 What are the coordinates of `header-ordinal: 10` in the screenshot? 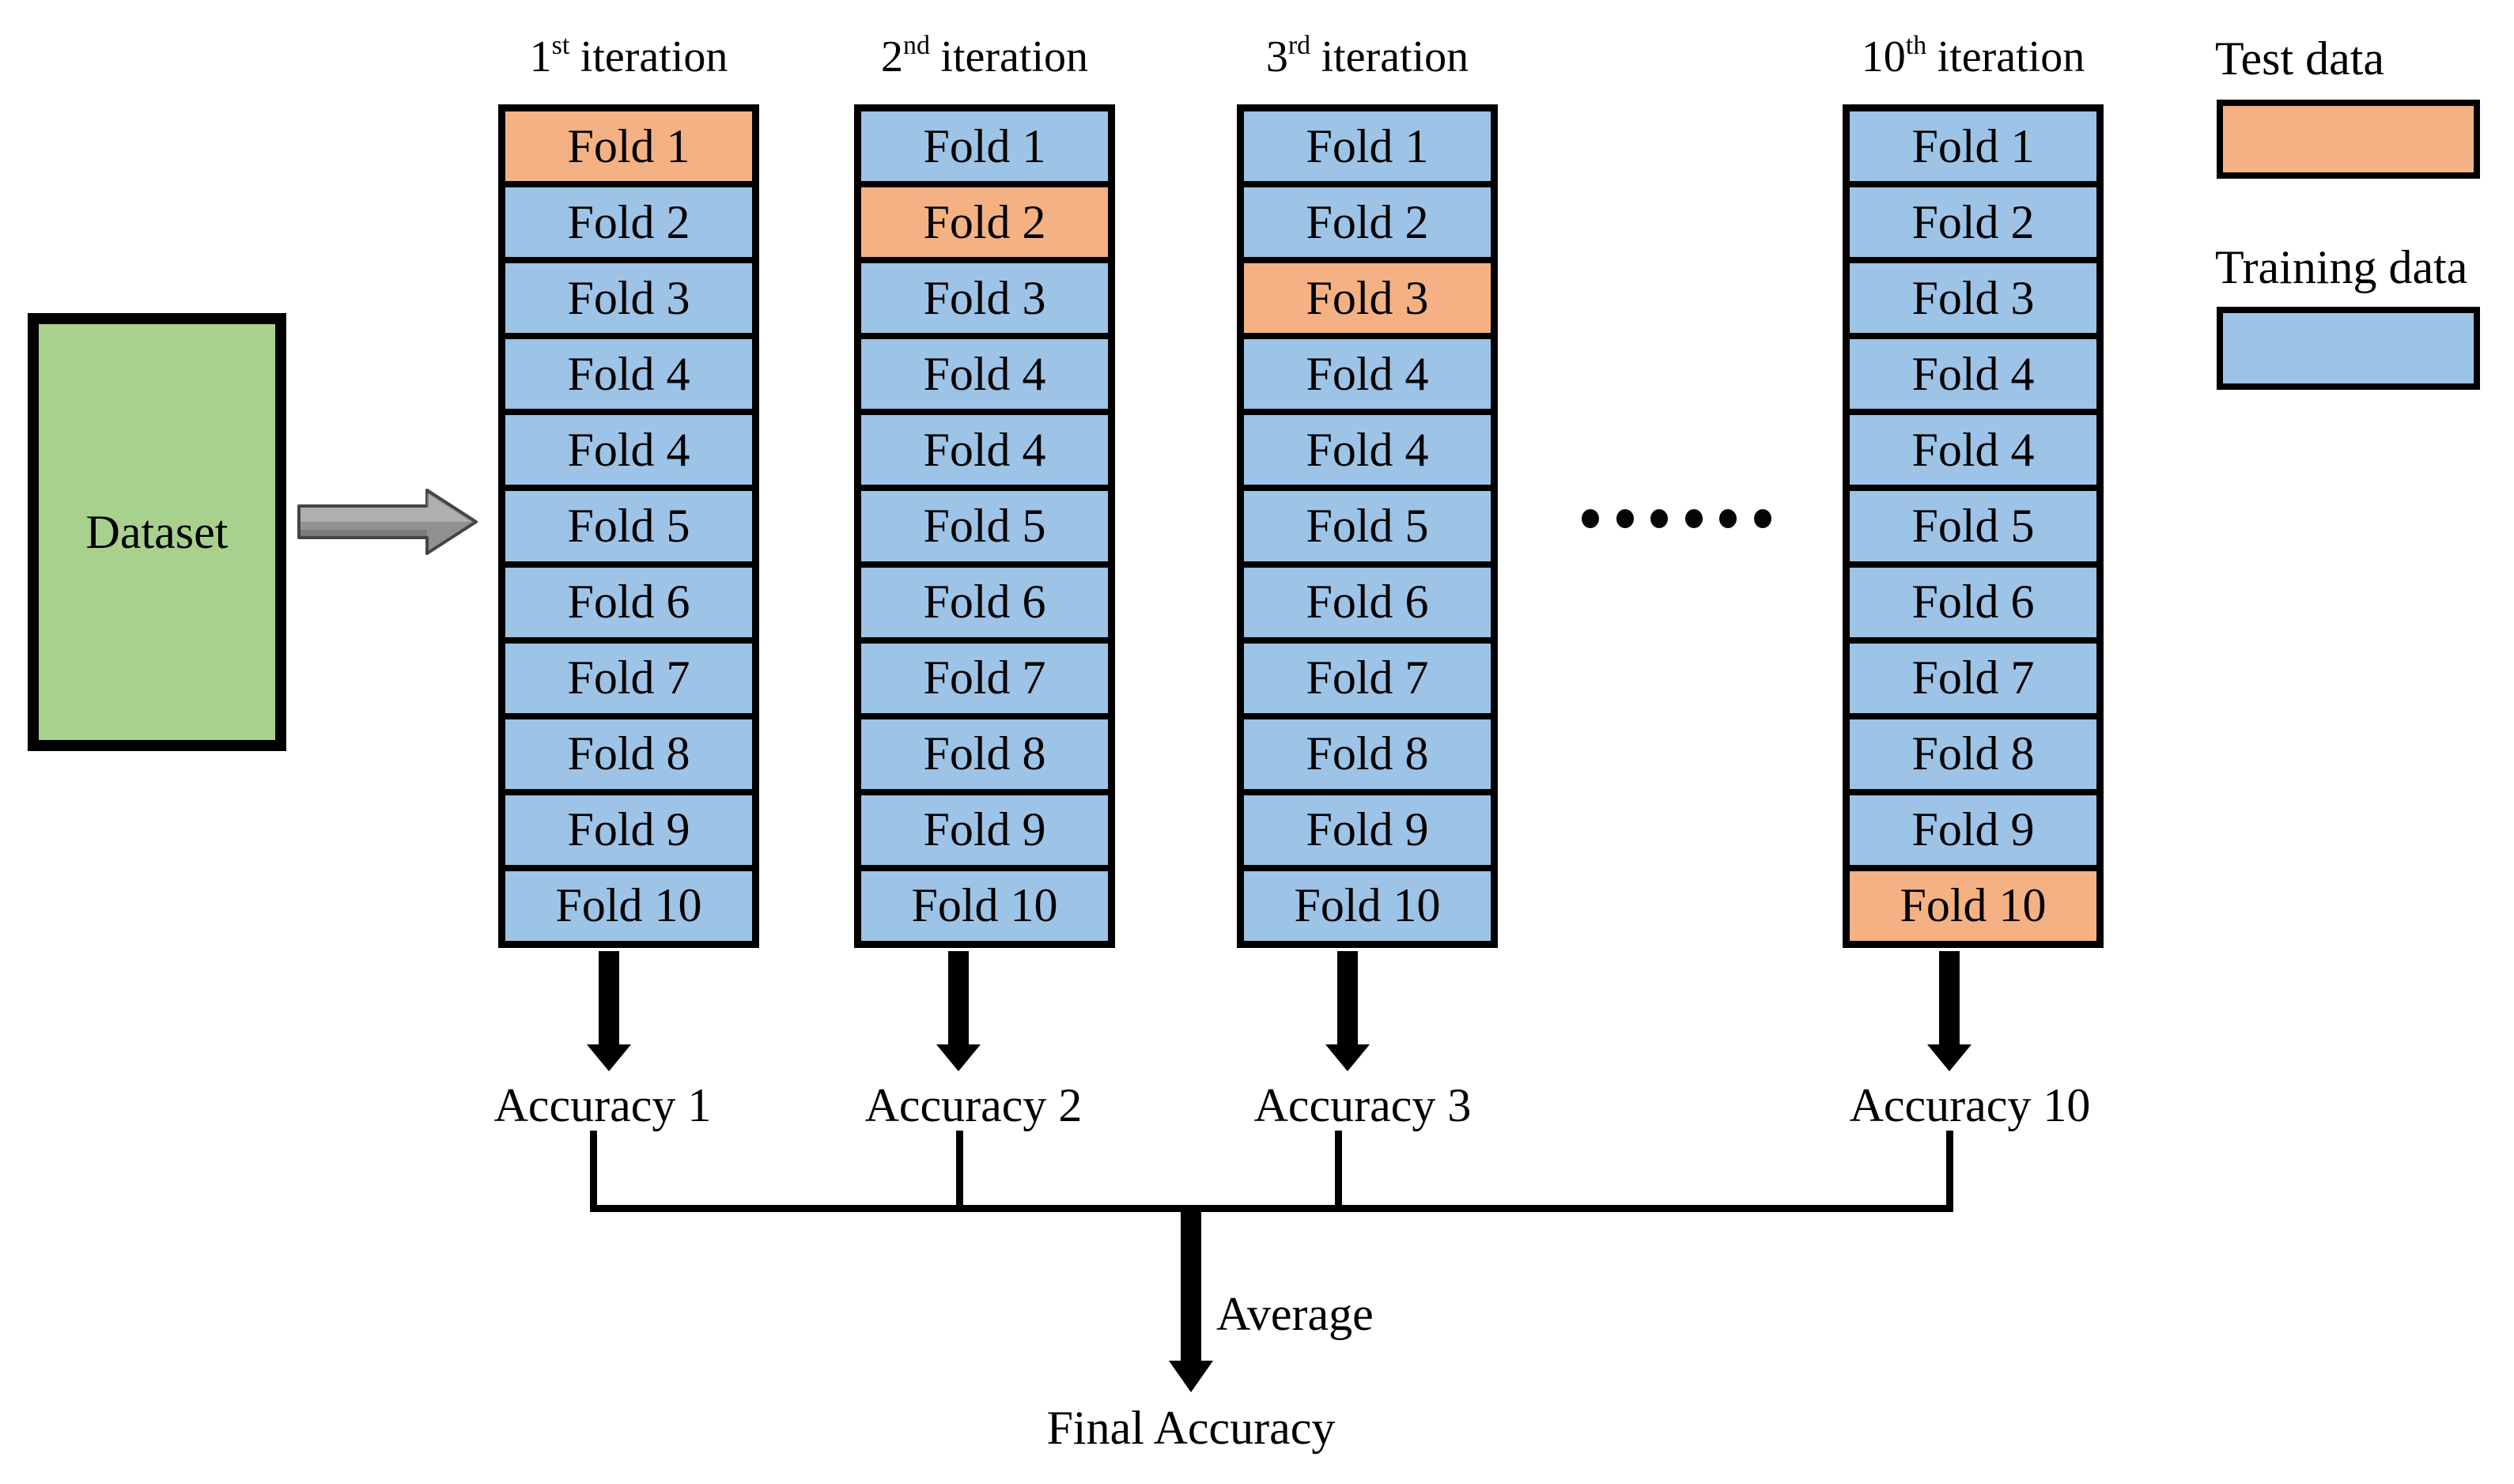 It's located at (1883, 56).